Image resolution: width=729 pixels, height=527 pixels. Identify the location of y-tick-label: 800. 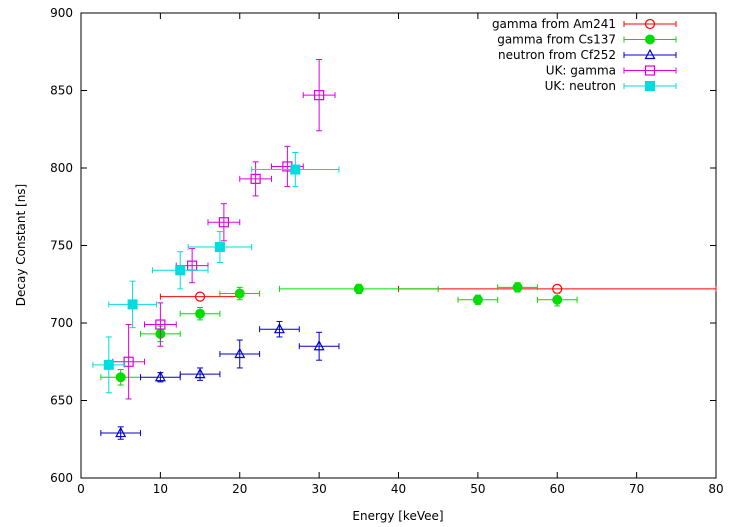
(61, 168).